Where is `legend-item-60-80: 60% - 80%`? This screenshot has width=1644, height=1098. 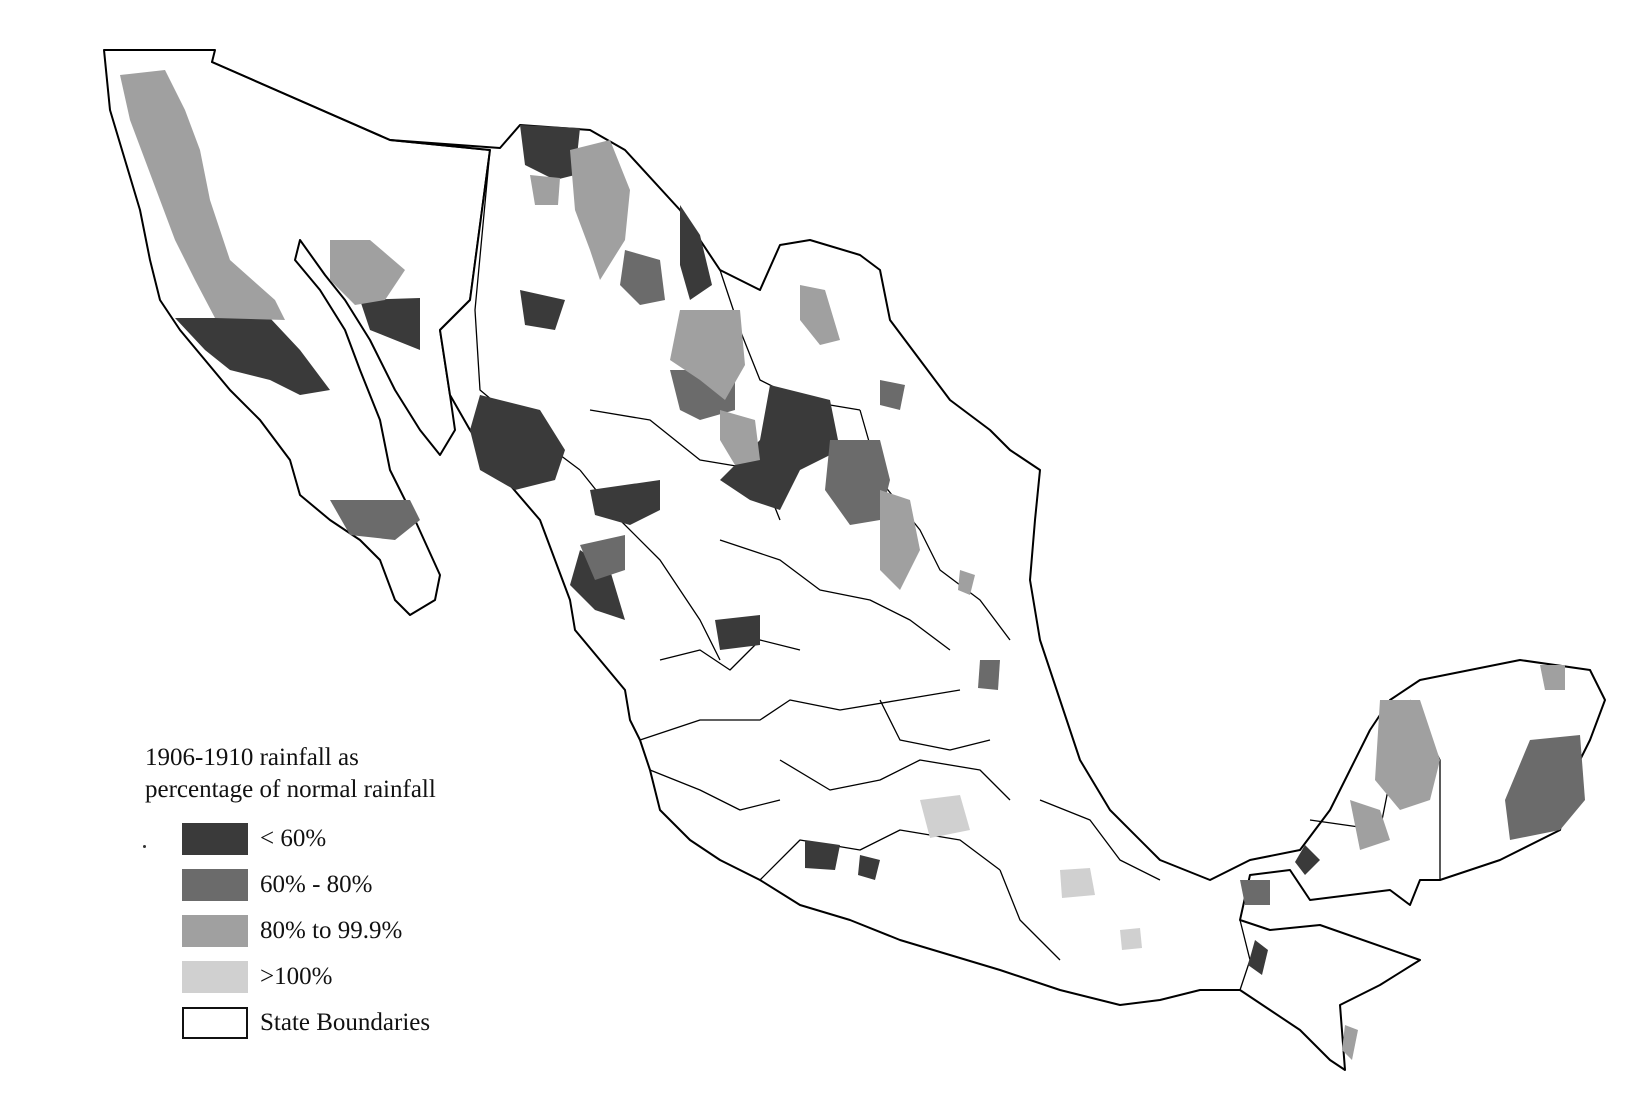 legend-item-60-80: 60% - 80% is located at coordinates (373, 885).